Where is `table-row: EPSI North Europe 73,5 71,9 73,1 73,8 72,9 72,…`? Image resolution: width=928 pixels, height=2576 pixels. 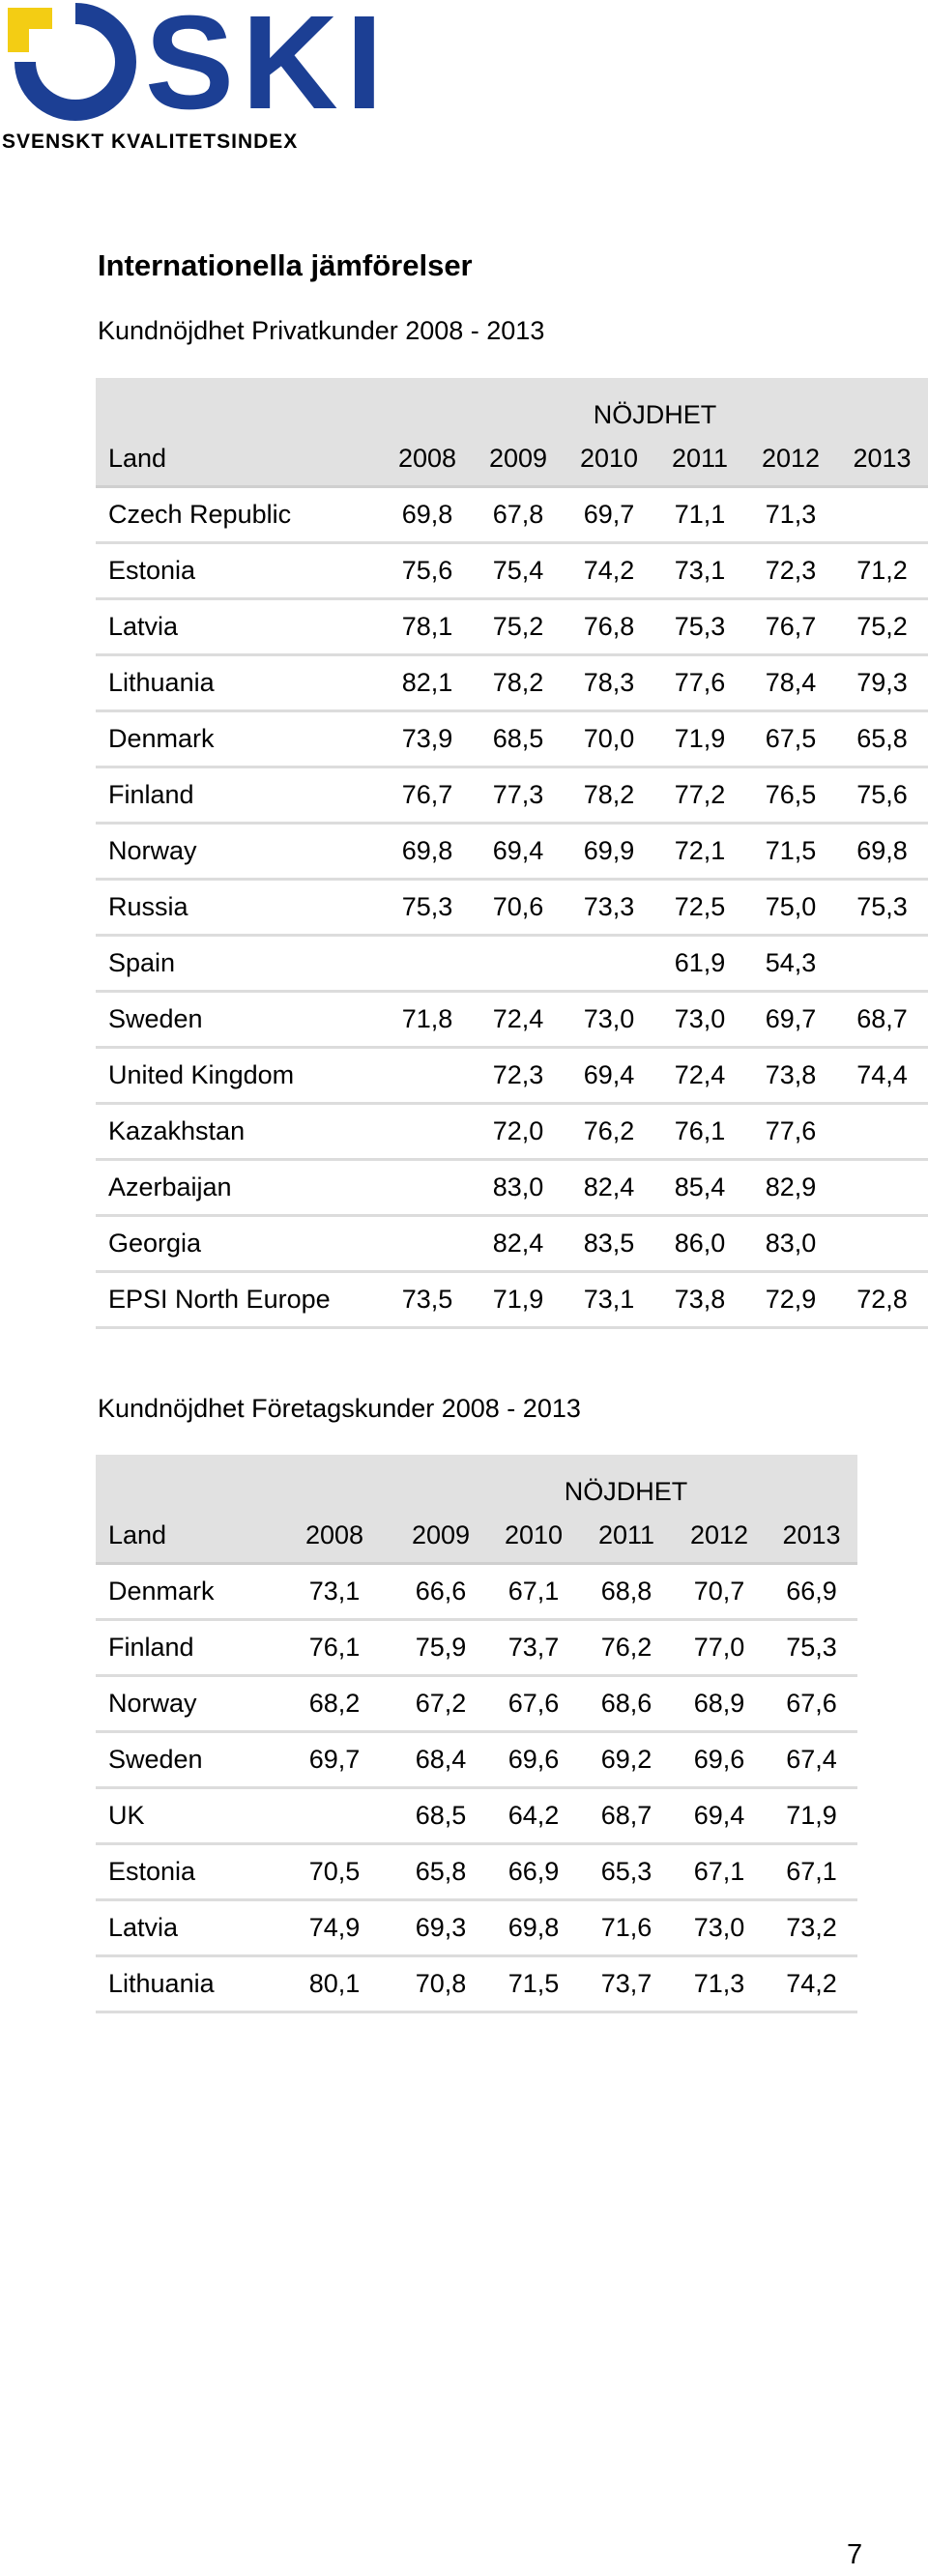
table-row: EPSI North Europe 73,5 71,9 73,1 73,8 72,9 72,… is located at coordinates (512, 1300).